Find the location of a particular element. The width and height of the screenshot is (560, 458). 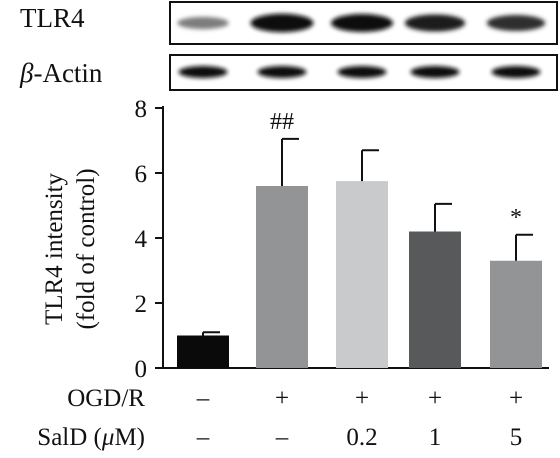

y-tick-label: 0 is located at coordinates (141, 369).